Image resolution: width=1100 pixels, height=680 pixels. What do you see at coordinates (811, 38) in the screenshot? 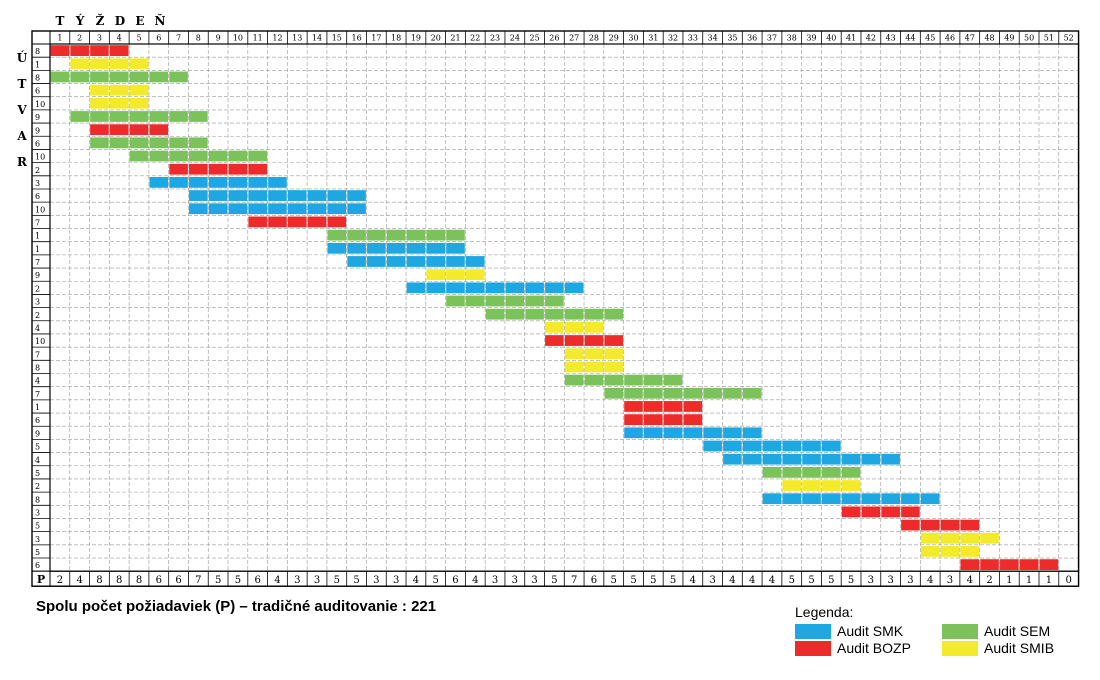
I see `week-number-label: 39` at bounding box center [811, 38].